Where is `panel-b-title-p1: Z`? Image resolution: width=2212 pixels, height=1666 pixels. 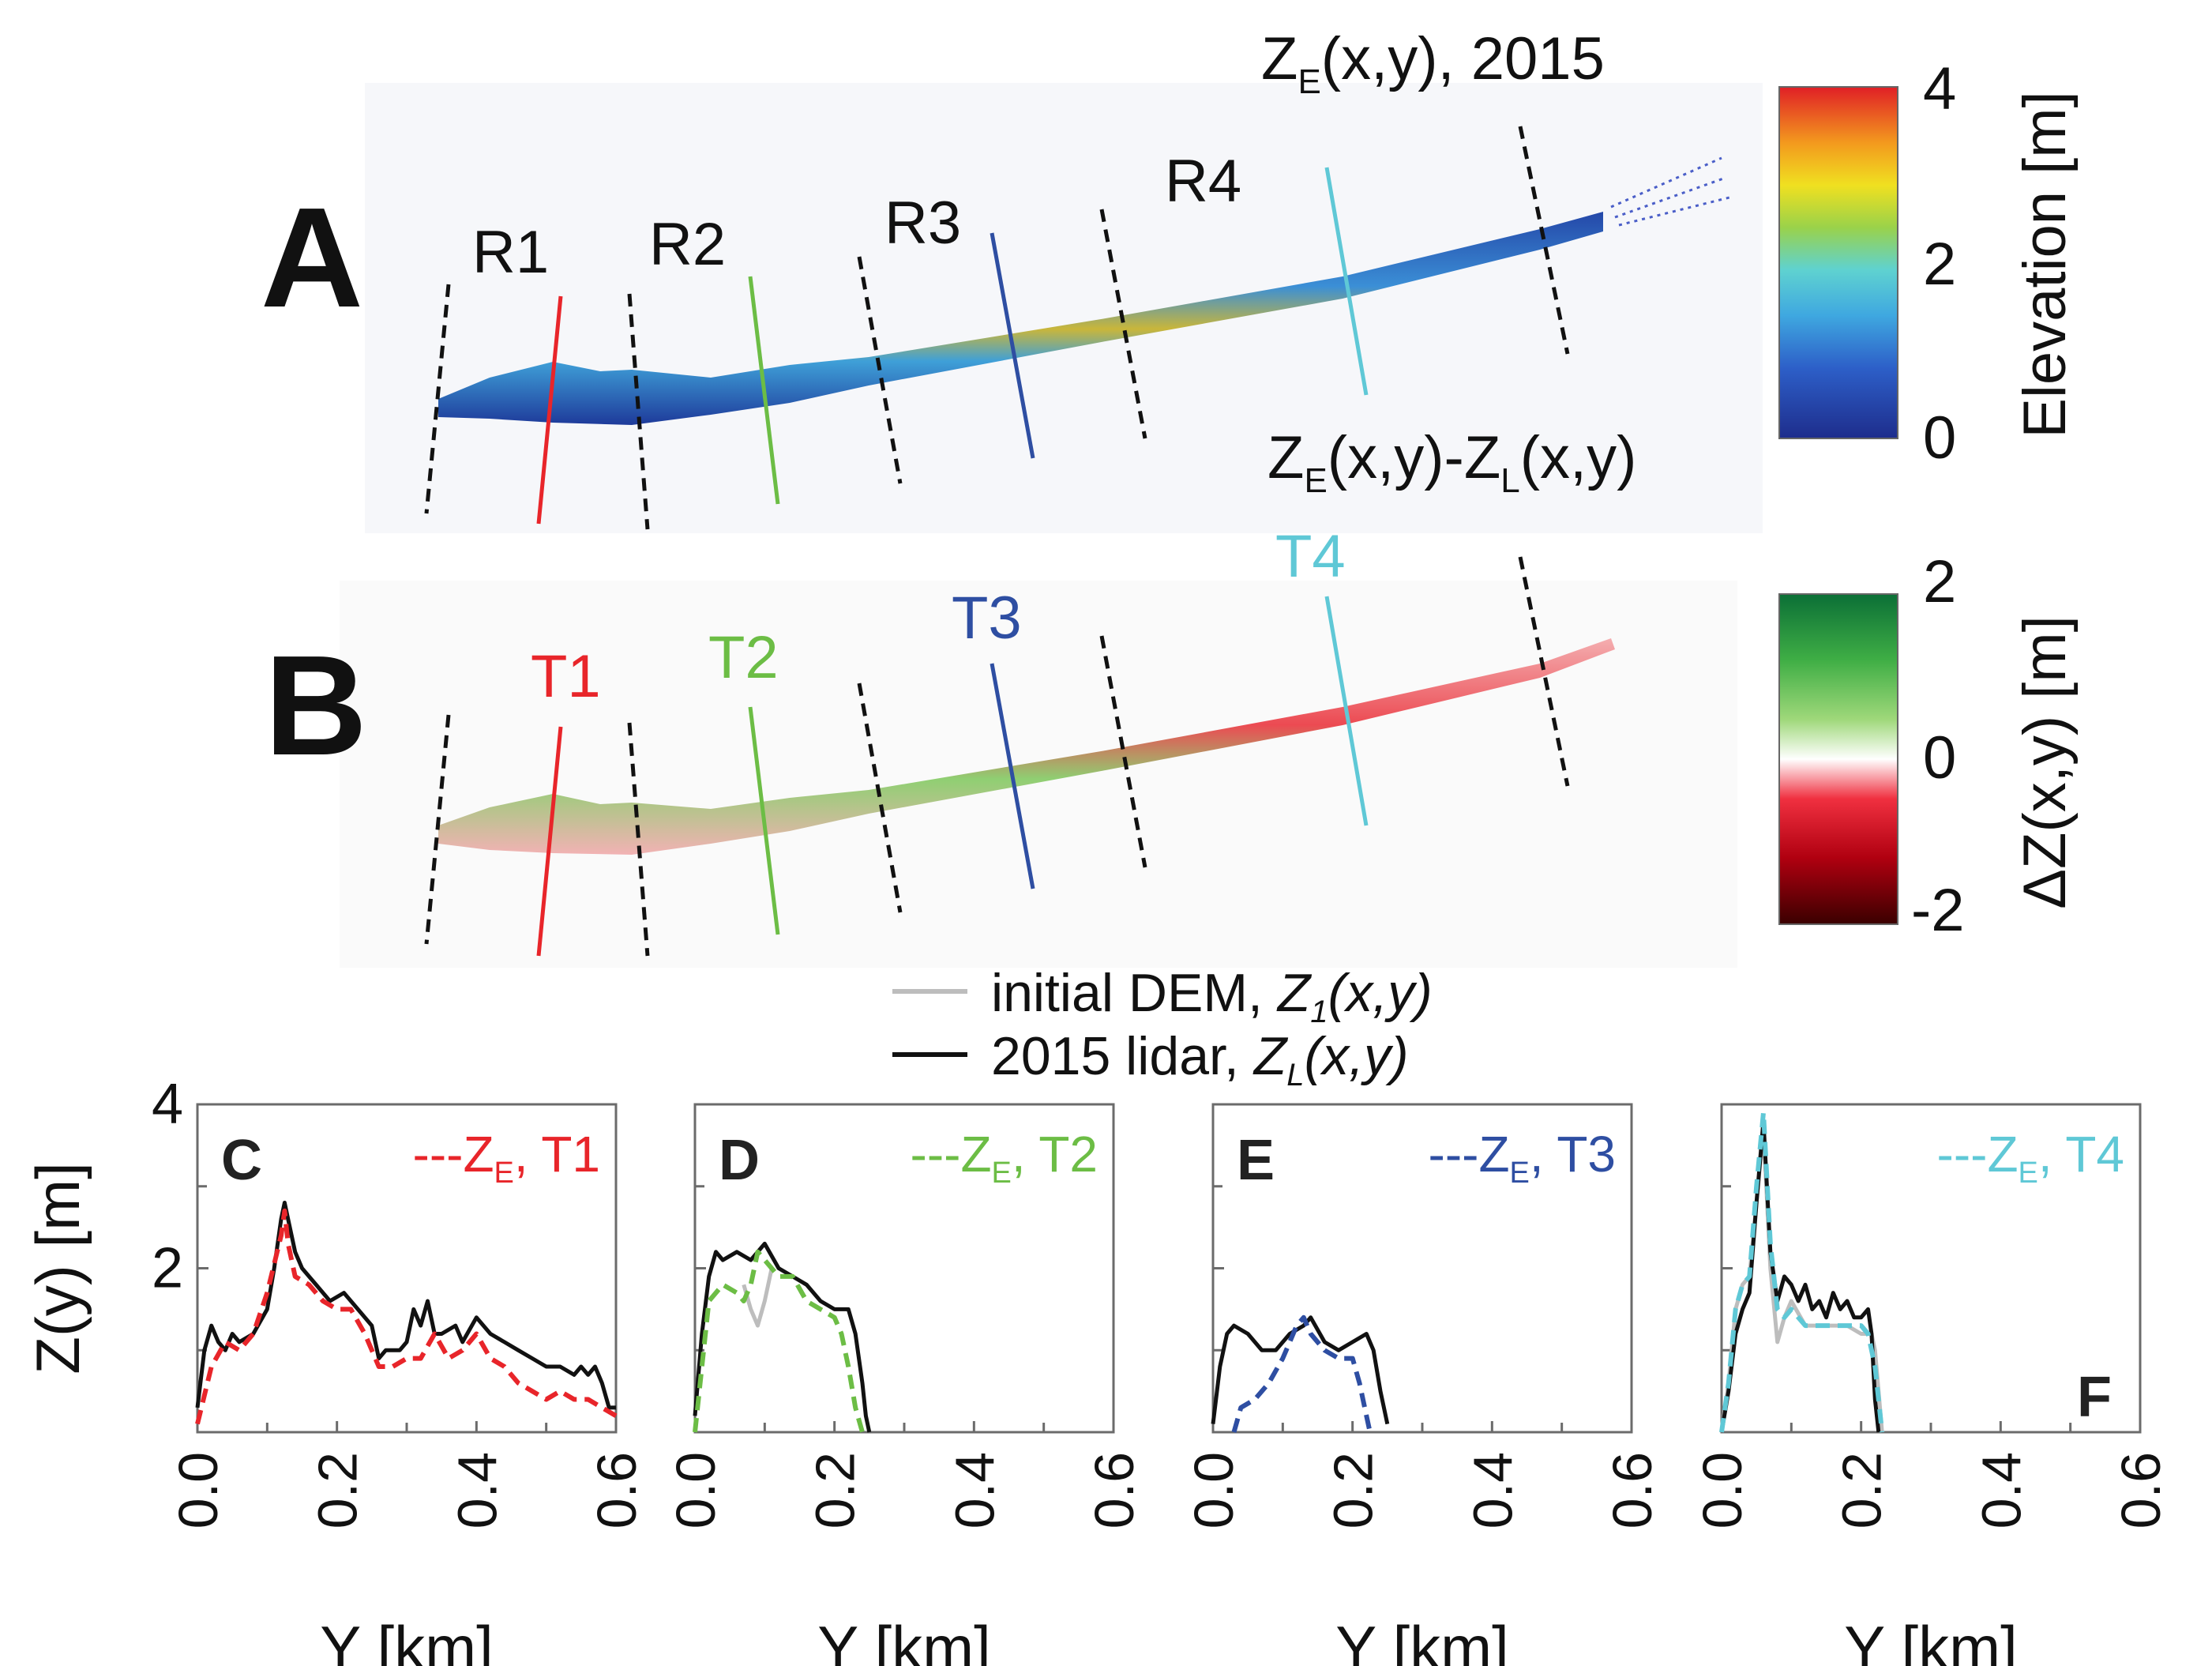
panel-b-title-p1: Z is located at coordinates (1285, 457).